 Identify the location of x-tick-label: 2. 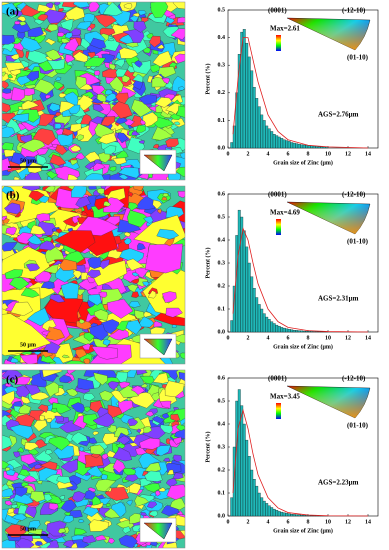
(248, 338).